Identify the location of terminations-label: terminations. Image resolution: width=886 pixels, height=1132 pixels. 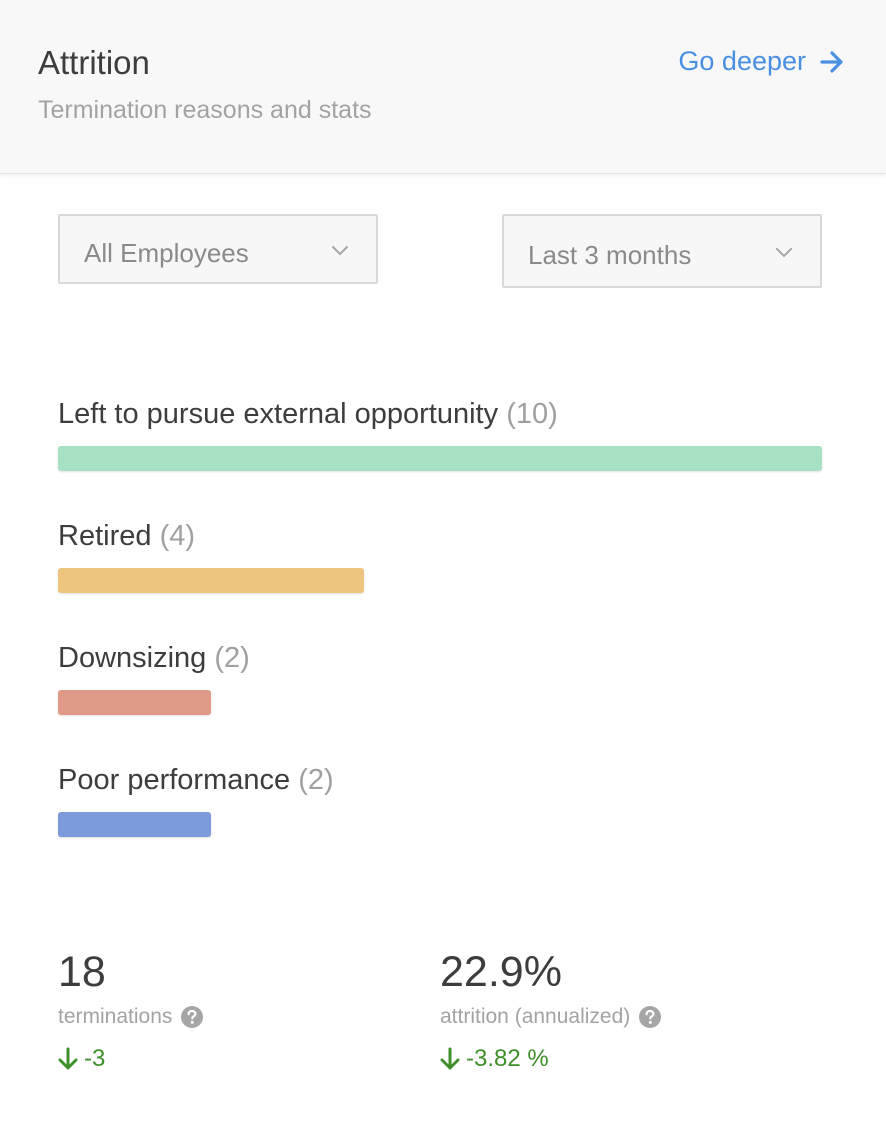
(131, 1017).